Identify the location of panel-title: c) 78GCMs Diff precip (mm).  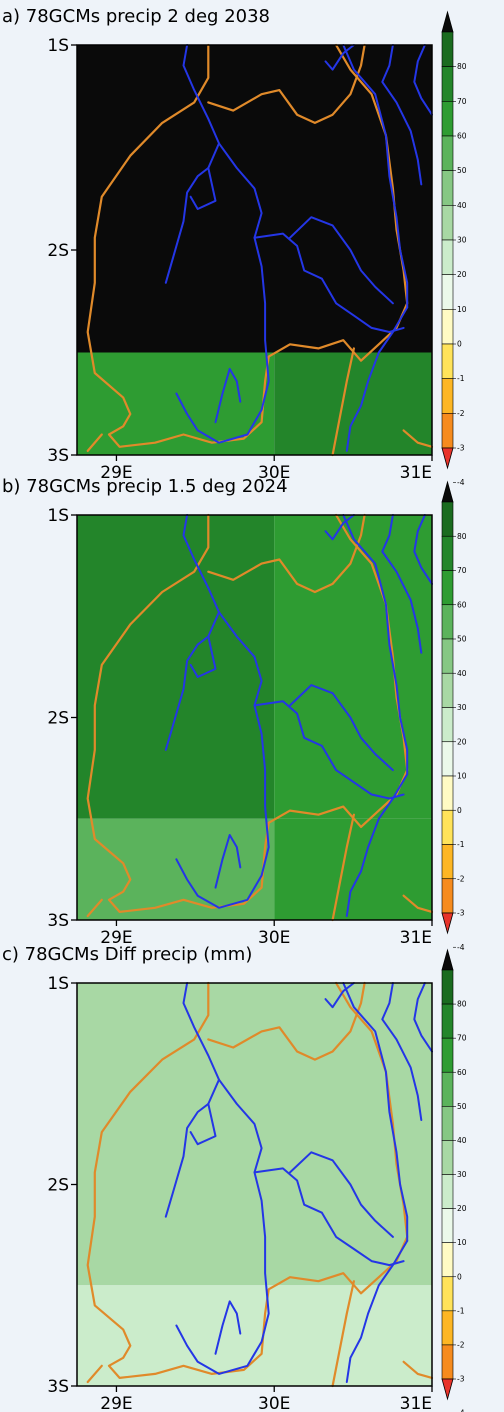
(127, 954).